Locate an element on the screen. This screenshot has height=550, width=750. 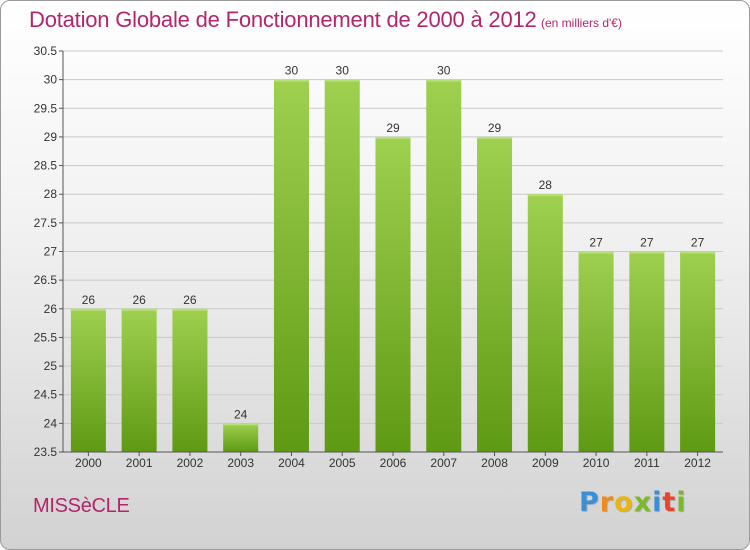
data-label: 28 is located at coordinates (546, 185).